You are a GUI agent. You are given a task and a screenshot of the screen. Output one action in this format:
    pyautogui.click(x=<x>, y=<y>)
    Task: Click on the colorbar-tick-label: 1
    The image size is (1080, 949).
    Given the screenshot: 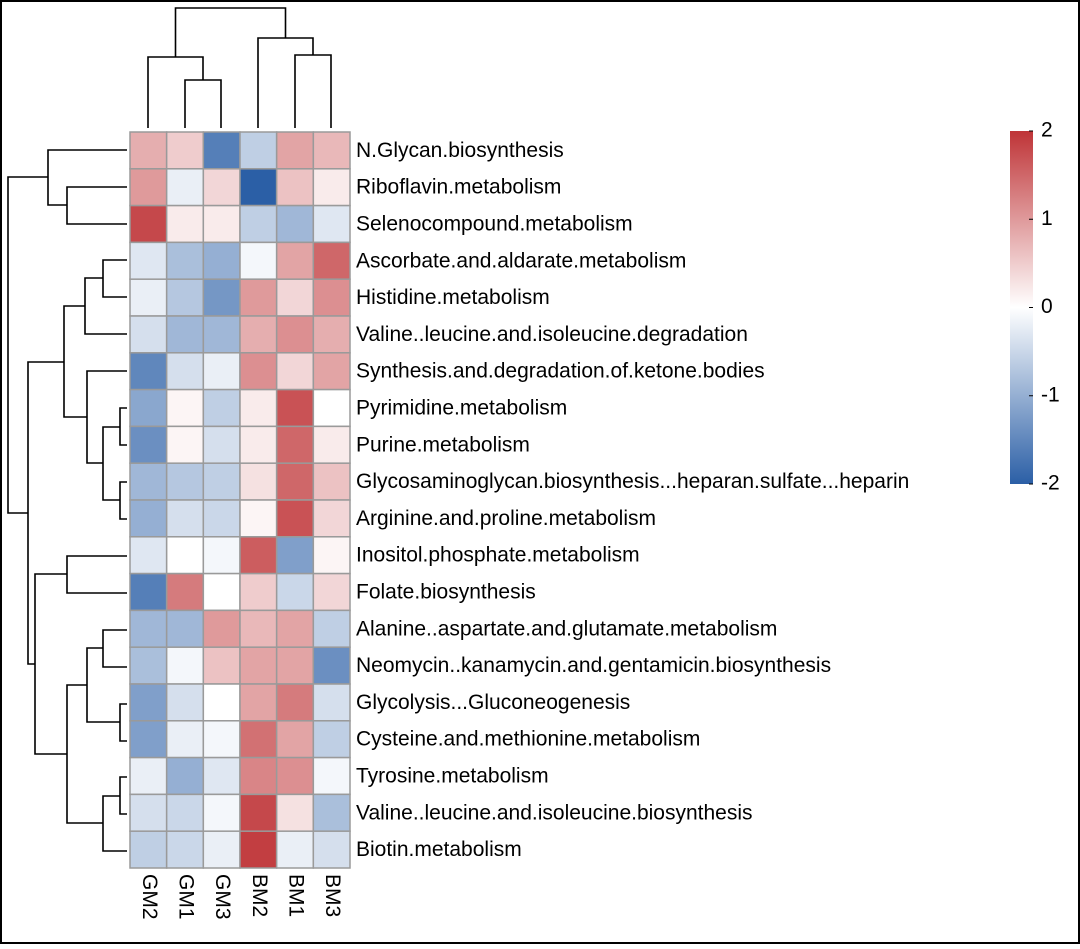 What is the action you would take?
    pyautogui.click(x=1047, y=218)
    